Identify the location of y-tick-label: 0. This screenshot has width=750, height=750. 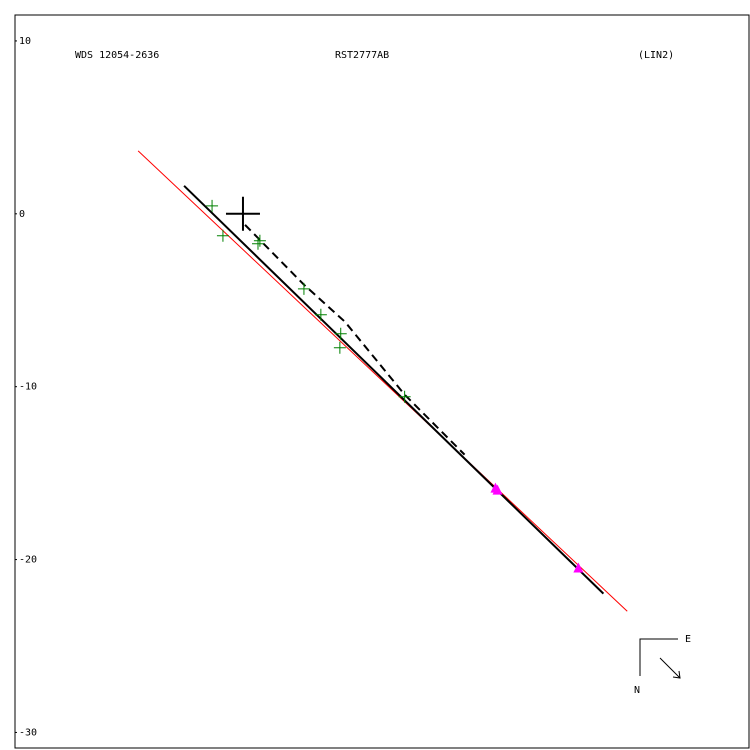
(22, 214).